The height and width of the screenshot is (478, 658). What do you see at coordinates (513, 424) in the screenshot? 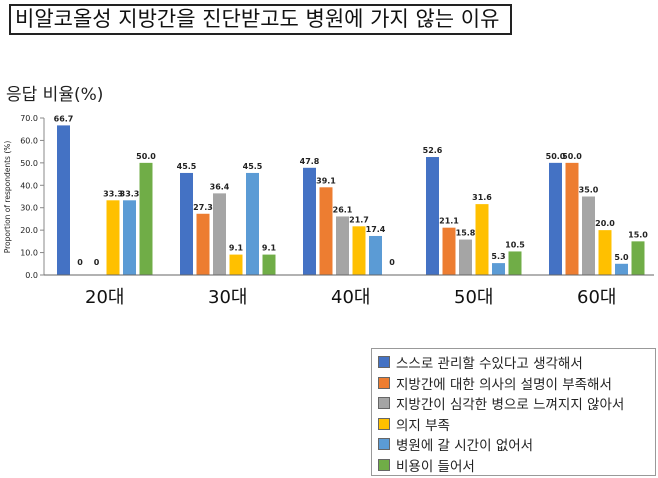
I see `legend-item: 의지 부족` at bounding box center [513, 424].